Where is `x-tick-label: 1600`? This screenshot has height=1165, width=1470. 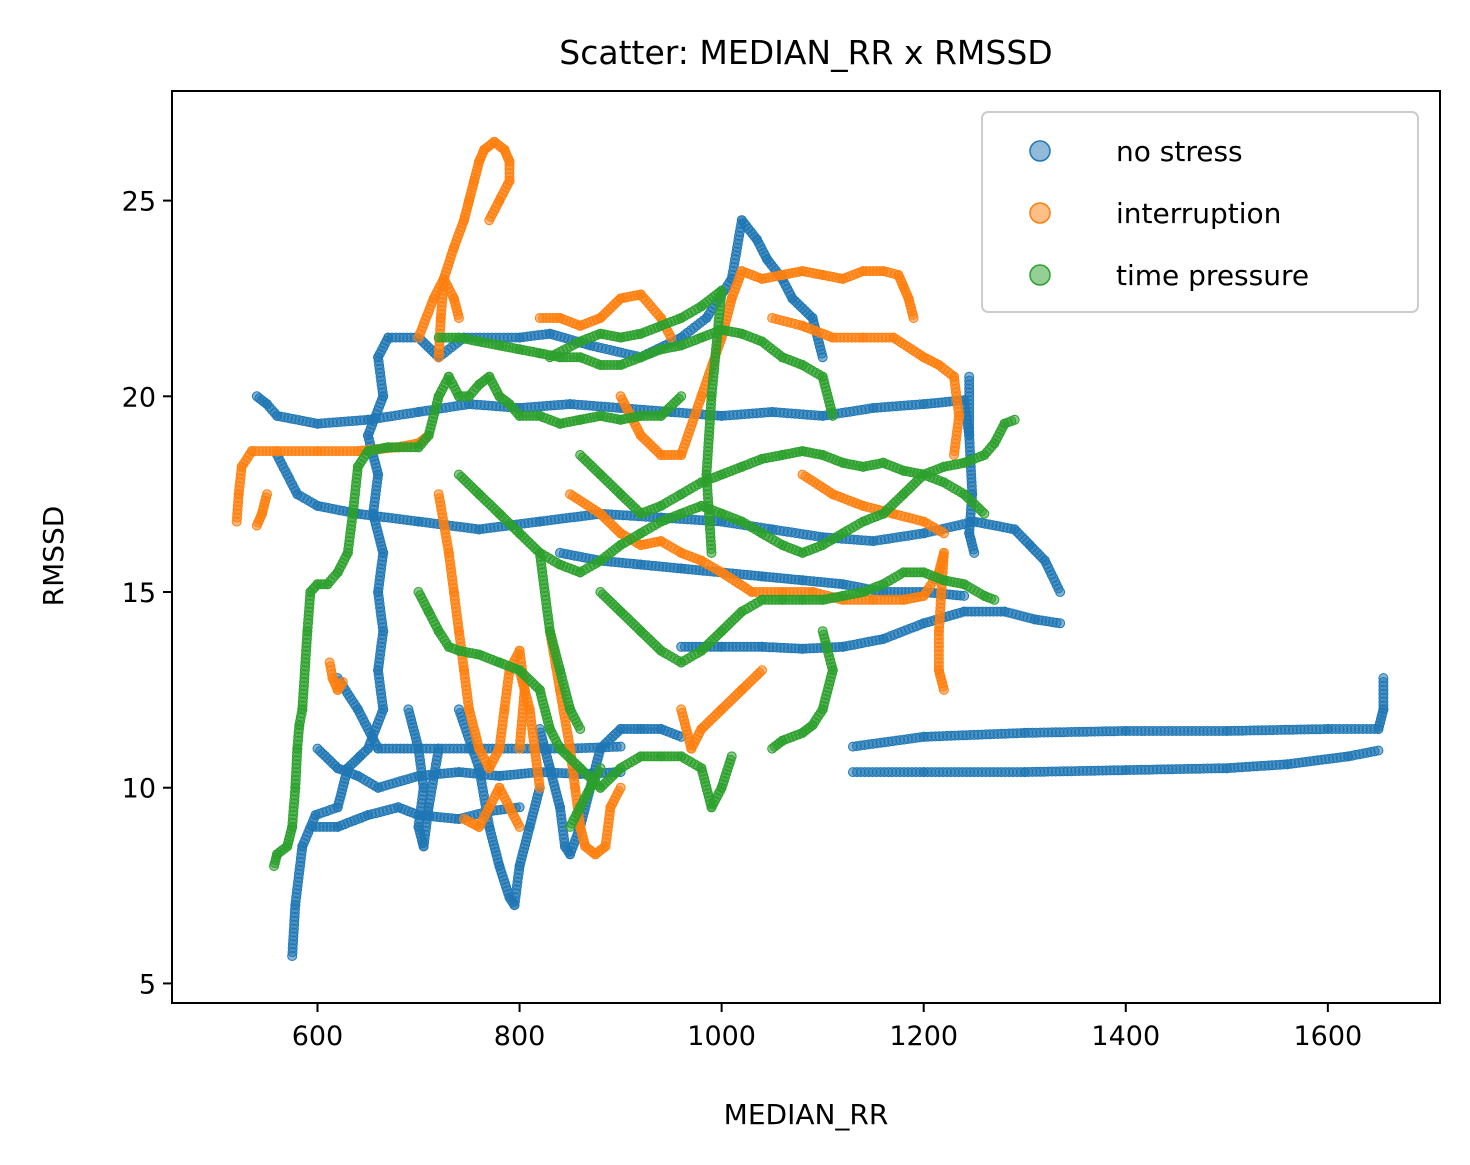 x-tick-label: 1600 is located at coordinates (1327, 1036).